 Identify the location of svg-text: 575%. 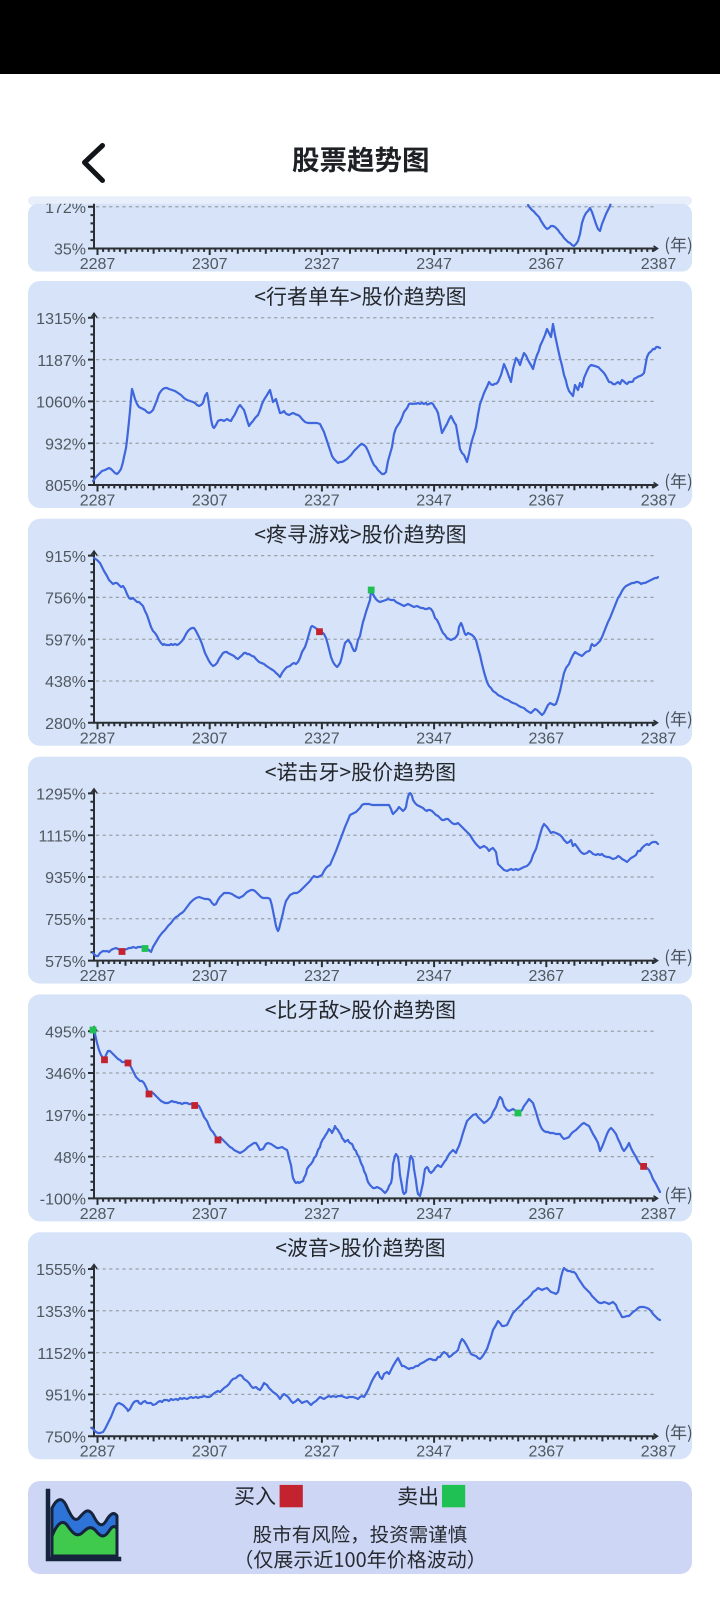
(65, 962).